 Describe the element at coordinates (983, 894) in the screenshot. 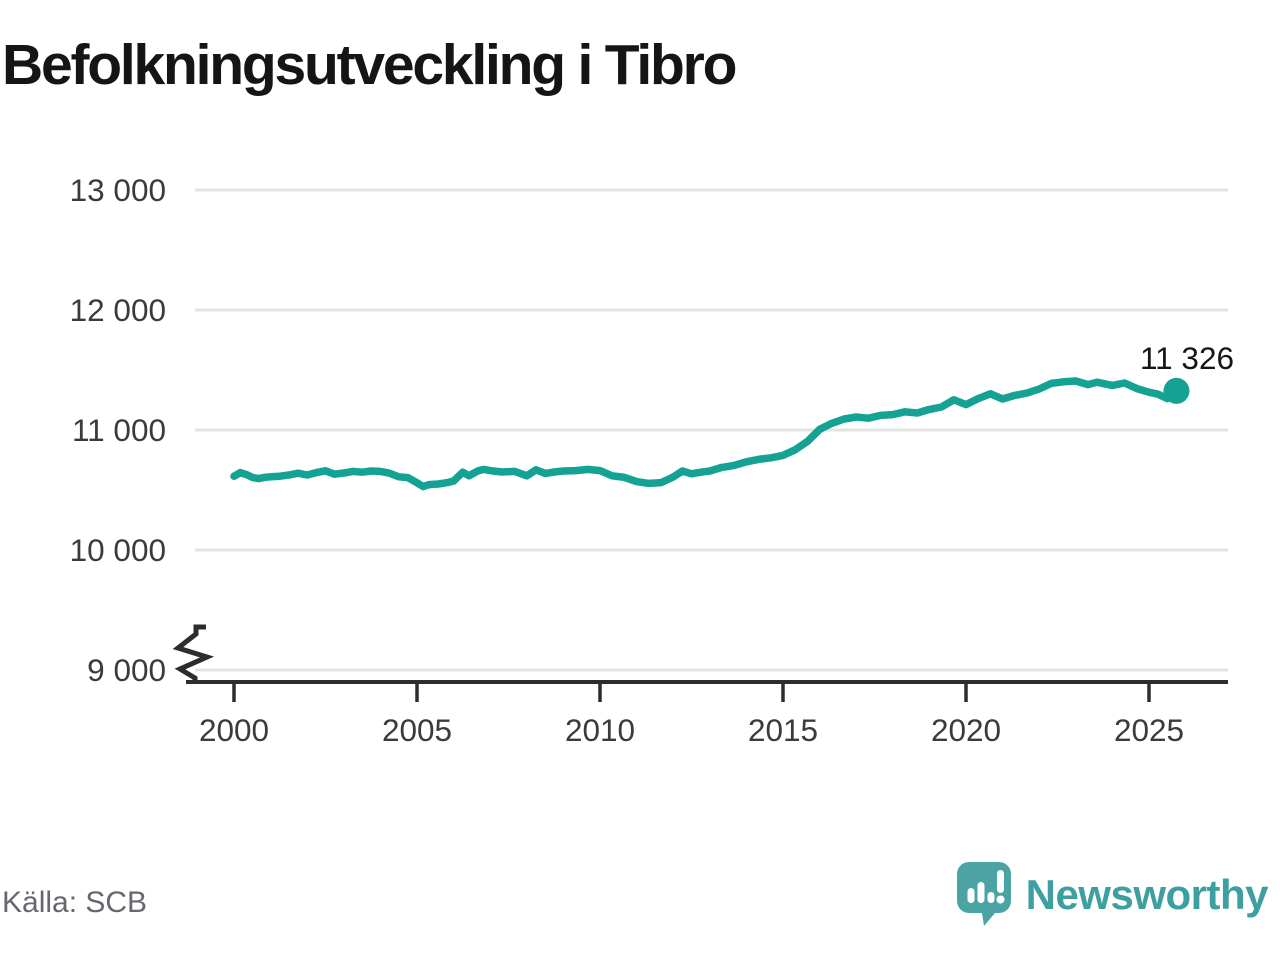

I see `newsworthy-logo-icon` at that location.